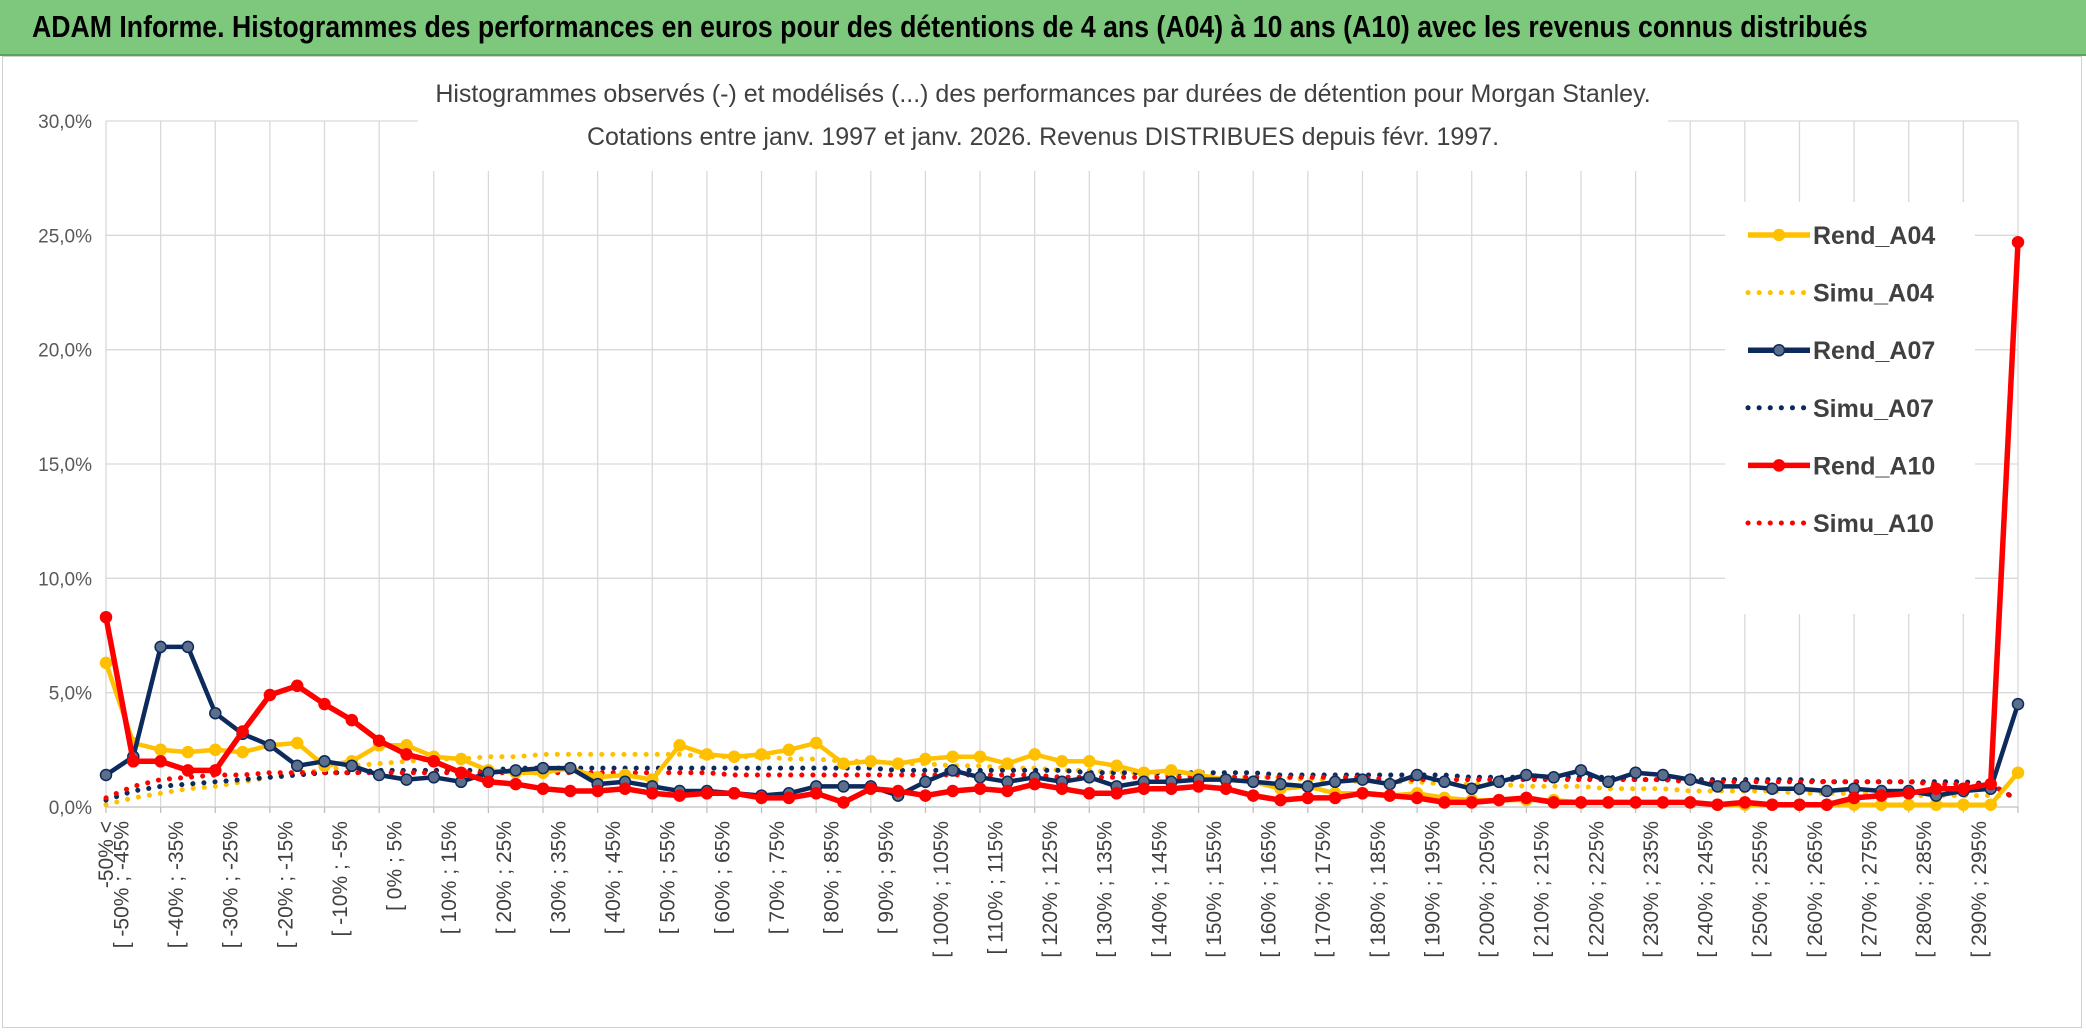 This screenshot has width=2086, height=1033. Describe the element at coordinates (613, 877) in the screenshot. I see `x-tick-label: [ 40% ; 45%` at that location.